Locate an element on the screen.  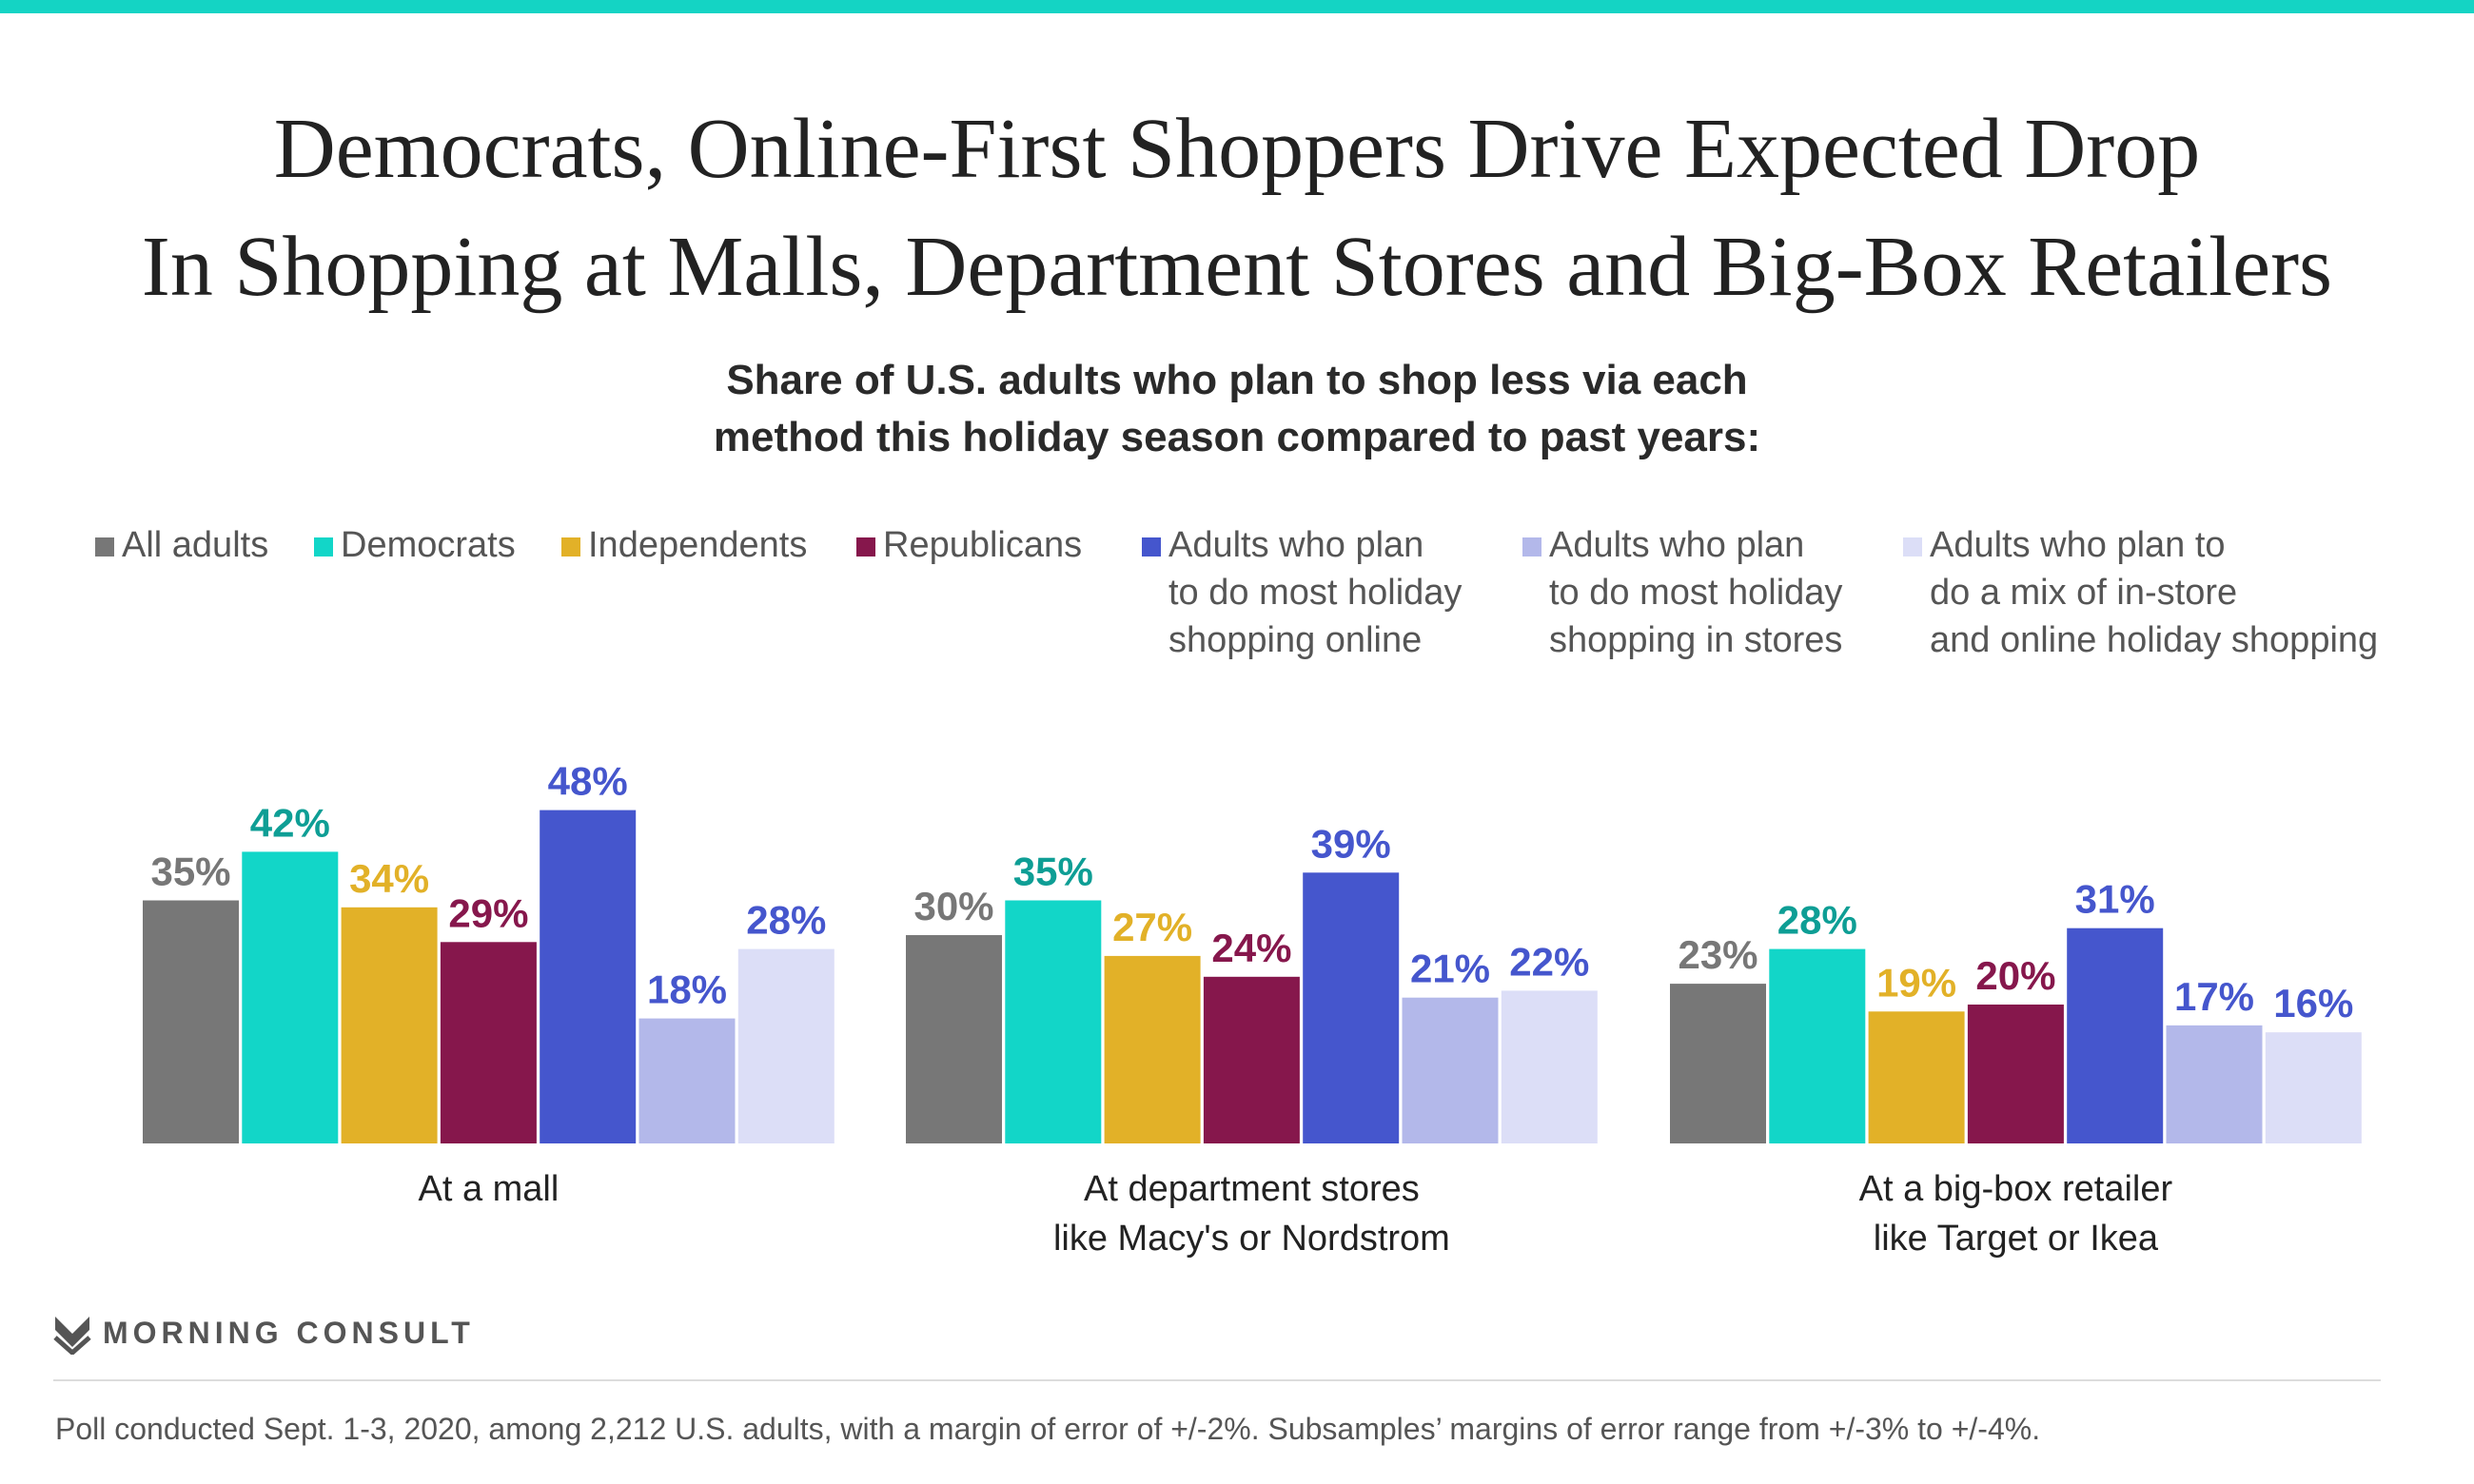
morning-consult-logo-icon is located at coordinates (72, 1337).